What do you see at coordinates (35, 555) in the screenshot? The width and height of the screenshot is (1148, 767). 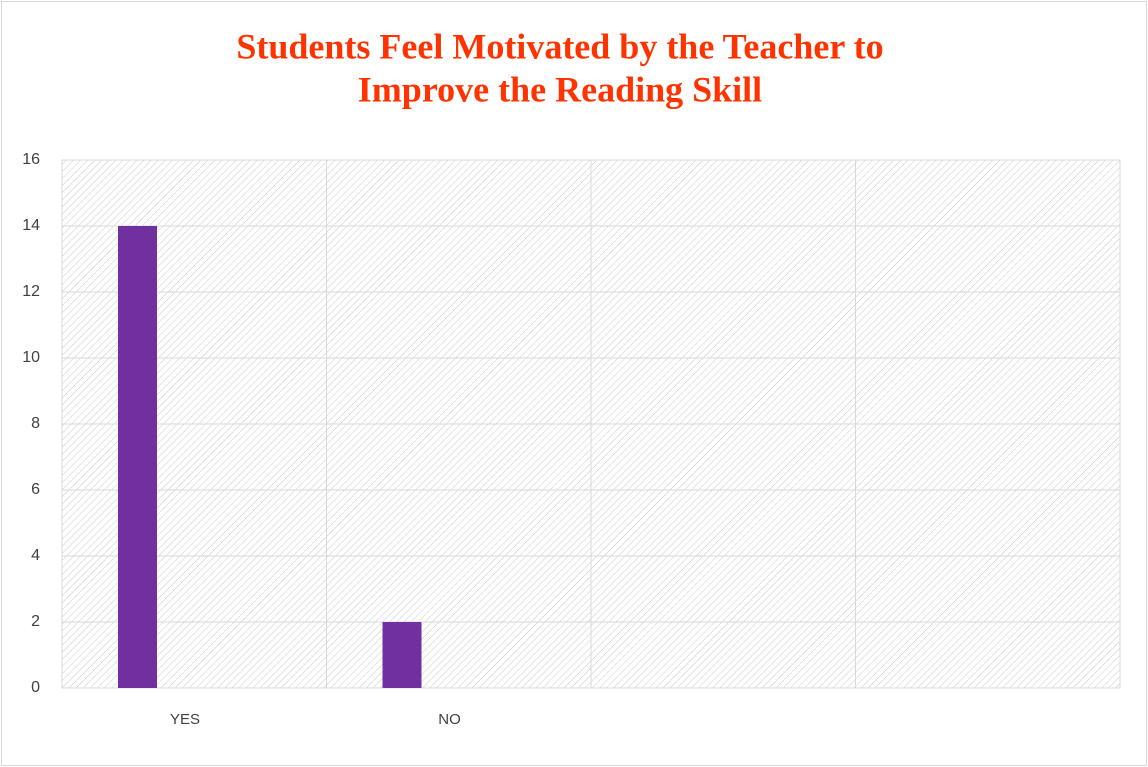 I see `y-tick-label: 4` at bounding box center [35, 555].